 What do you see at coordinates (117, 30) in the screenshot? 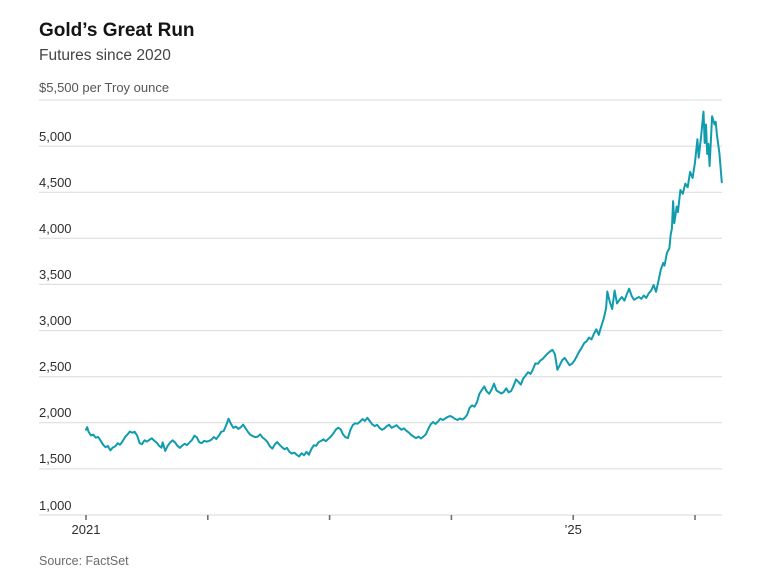
I see `chart-title: Gold’s Great Run` at bounding box center [117, 30].